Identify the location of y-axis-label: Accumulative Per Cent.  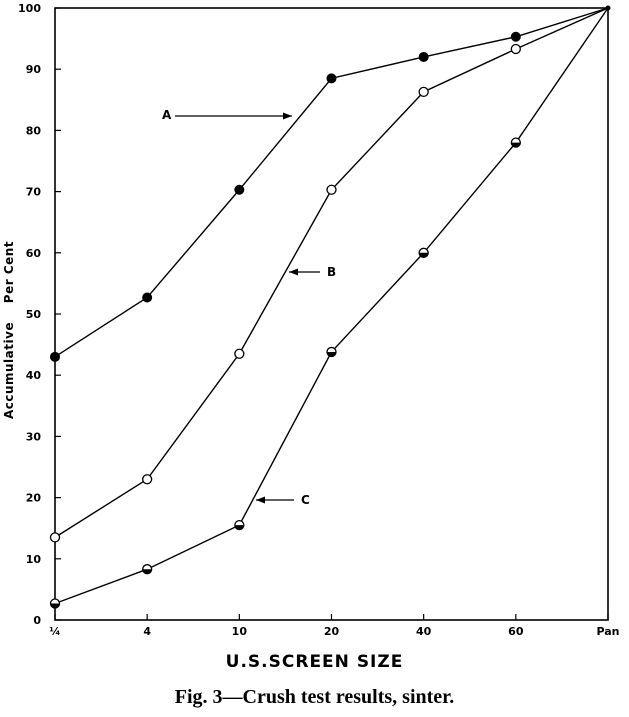
(9, 330).